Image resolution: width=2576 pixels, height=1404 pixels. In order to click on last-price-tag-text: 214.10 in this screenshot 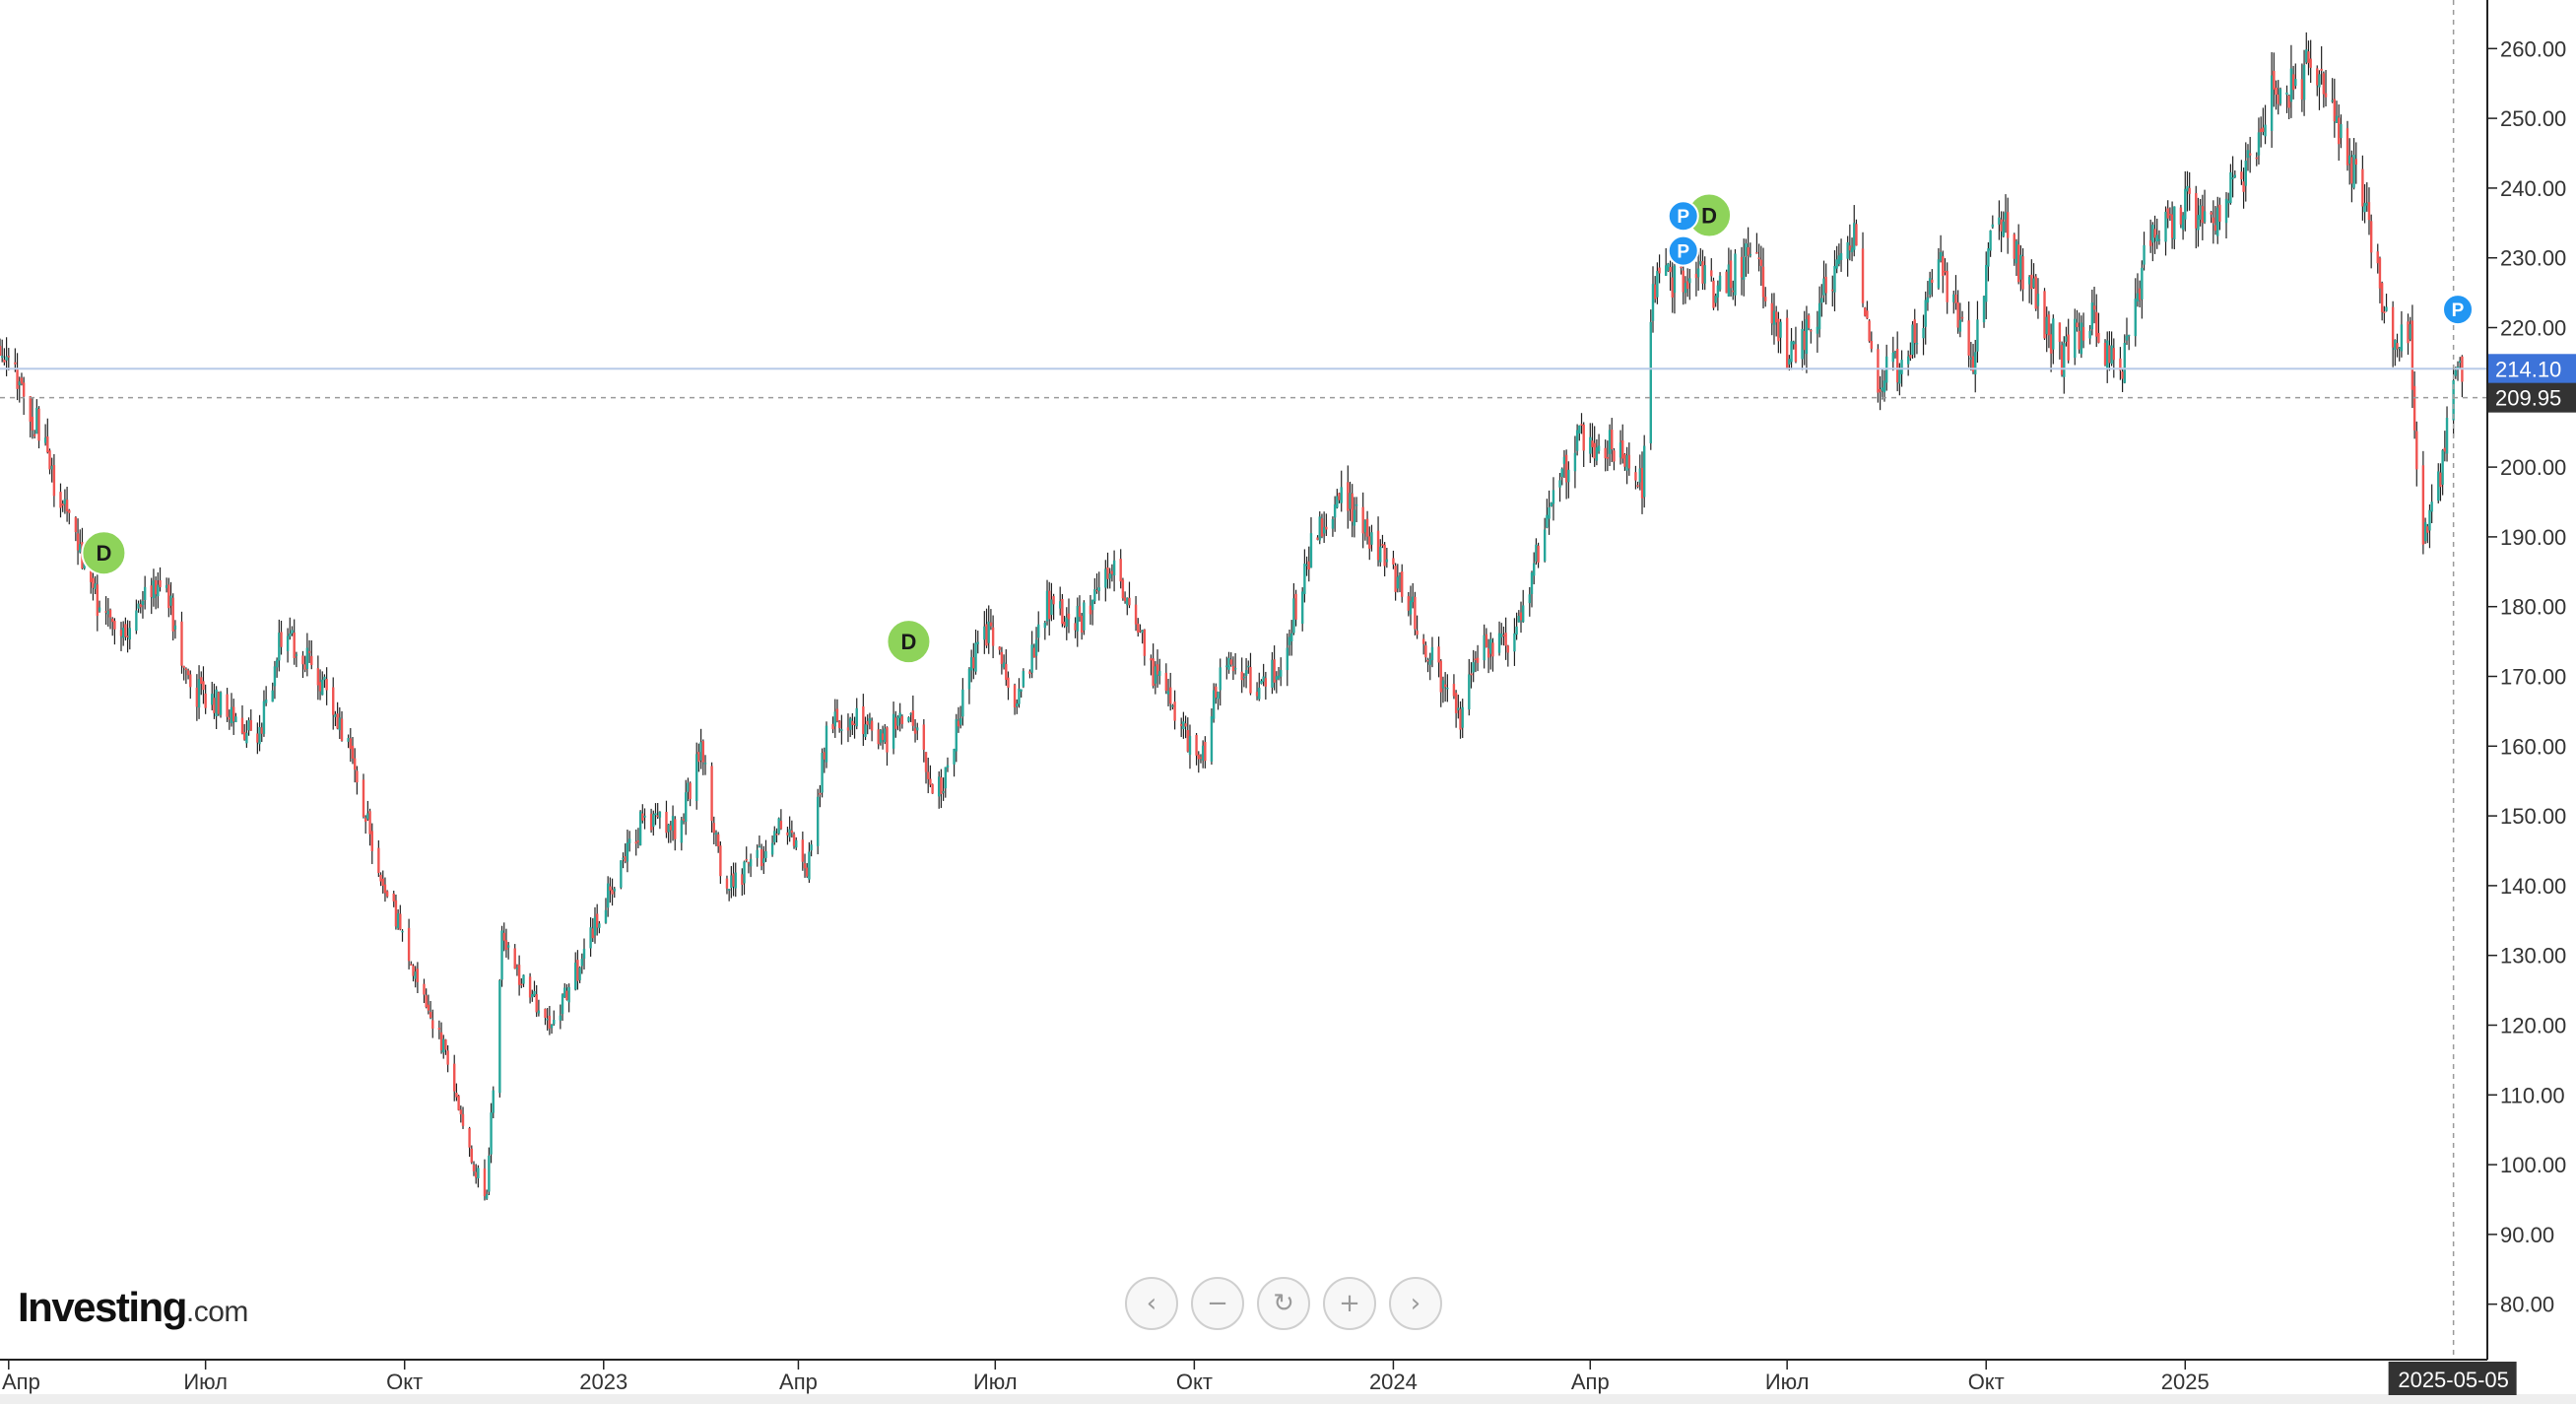, I will do `click(2528, 369)`.